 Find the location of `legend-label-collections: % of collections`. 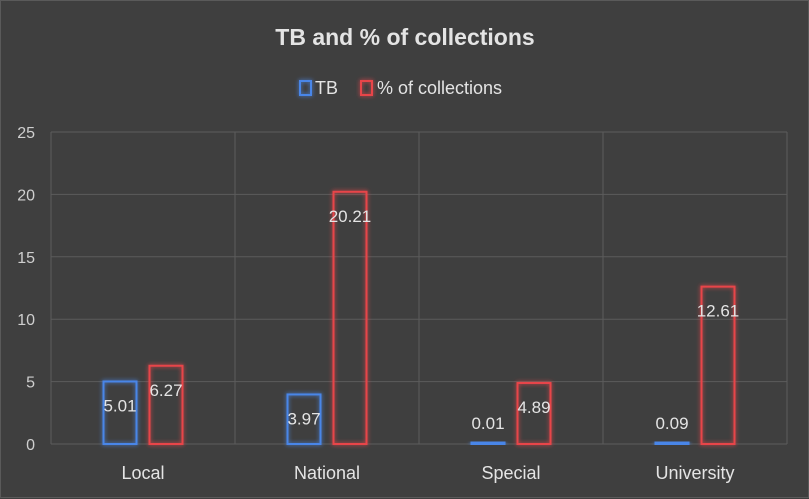

legend-label-collections: % of collections is located at coordinates (439, 88).